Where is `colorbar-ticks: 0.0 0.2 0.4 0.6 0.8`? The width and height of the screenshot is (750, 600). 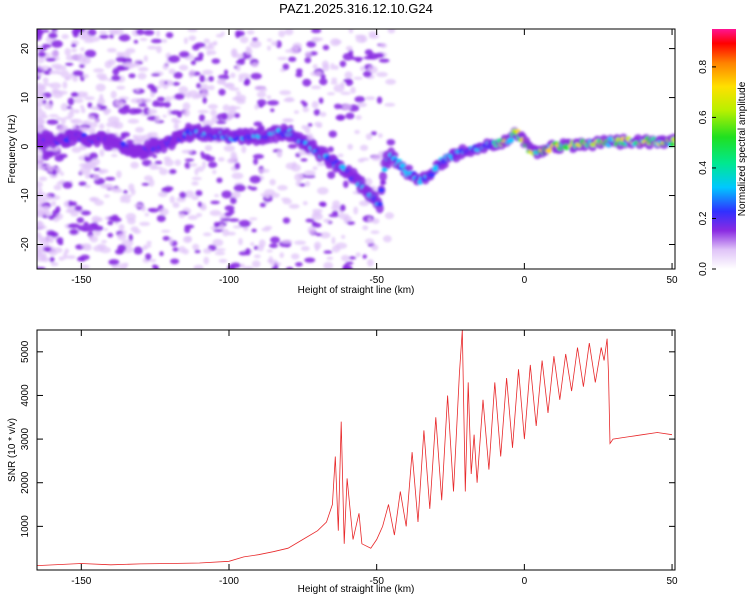 colorbar-ticks: 0.0 0.2 0.4 0.6 0.8 is located at coordinates (707, 168).